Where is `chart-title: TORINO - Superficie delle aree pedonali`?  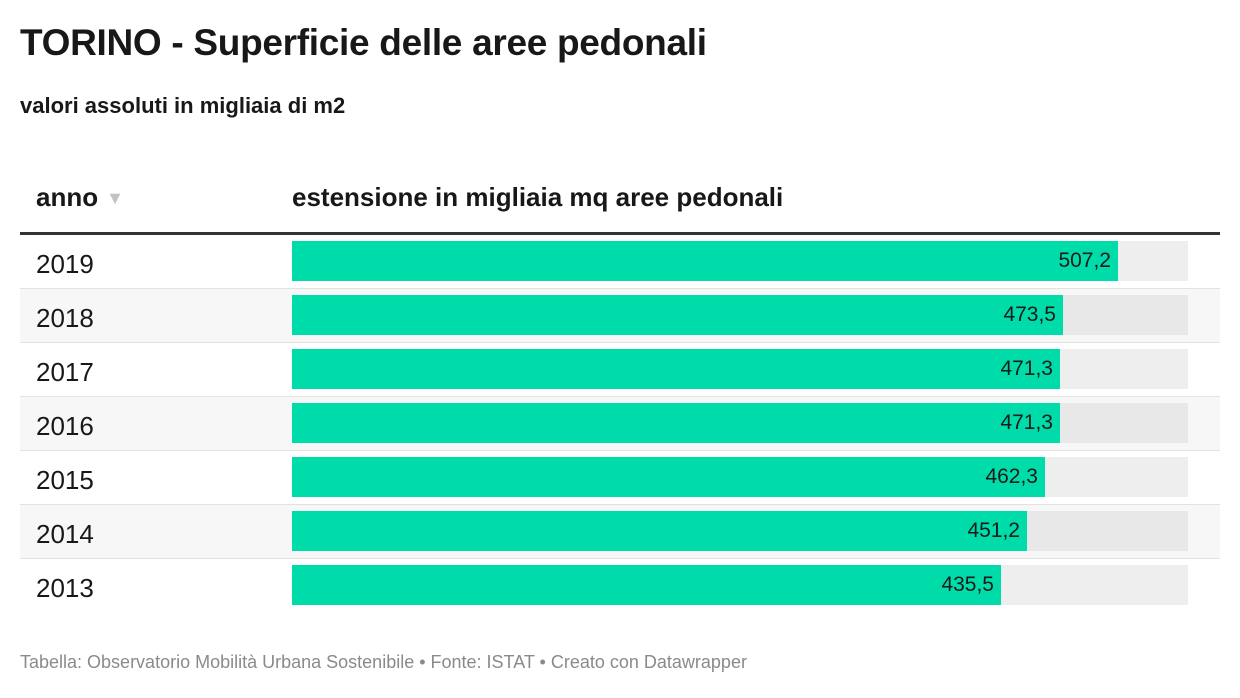 chart-title: TORINO - Superficie delle aree pedonali is located at coordinates (363, 42).